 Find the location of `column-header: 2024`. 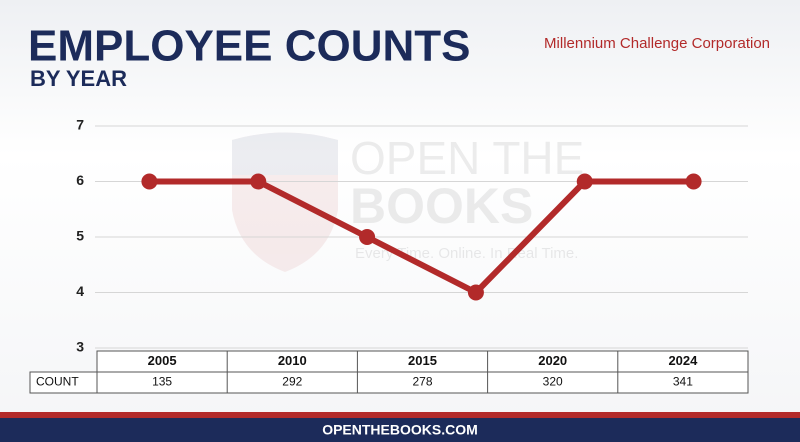

column-header: 2024 is located at coordinates (683, 360).